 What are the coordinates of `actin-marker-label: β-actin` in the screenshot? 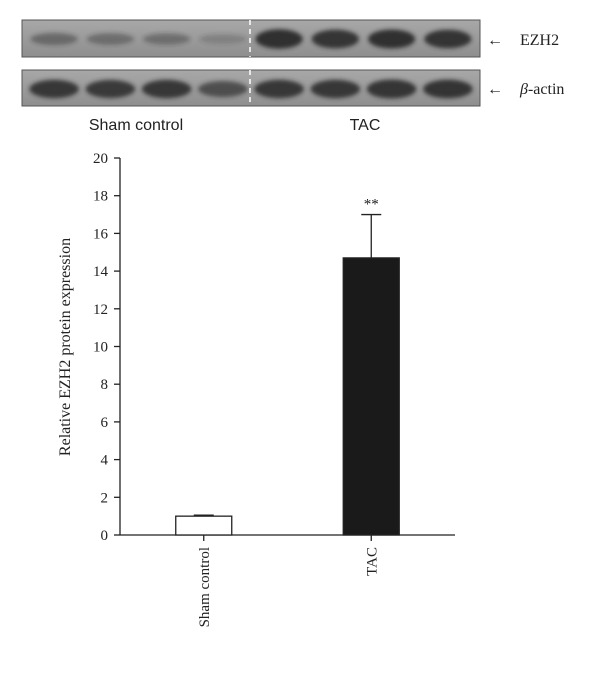 It's located at (541, 89).